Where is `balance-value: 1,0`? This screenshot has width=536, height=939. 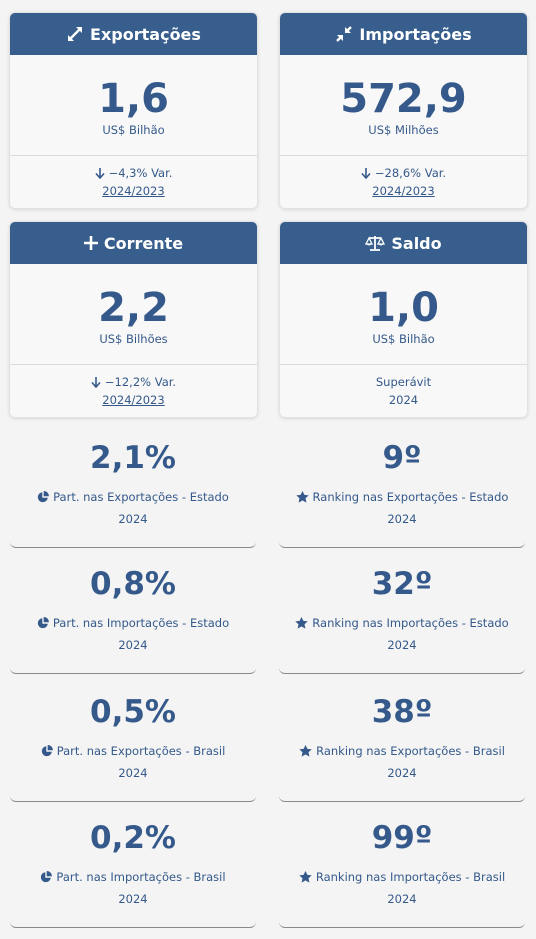 balance-value: 1,0 is located at coordinates (403, 308).